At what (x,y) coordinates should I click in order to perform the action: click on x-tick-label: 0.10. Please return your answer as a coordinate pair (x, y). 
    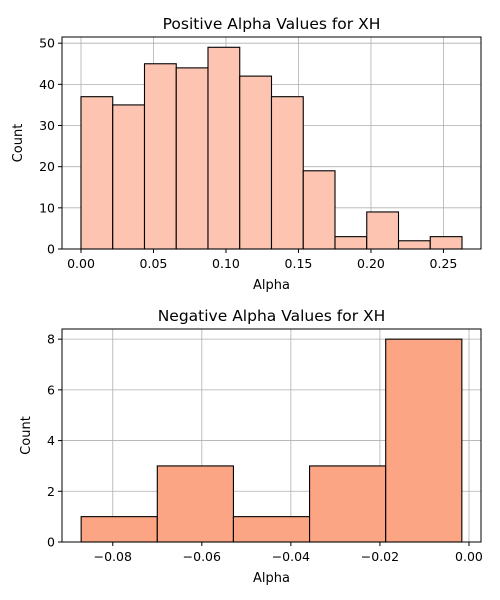
    Looking at the image, I should click on (226, 263).